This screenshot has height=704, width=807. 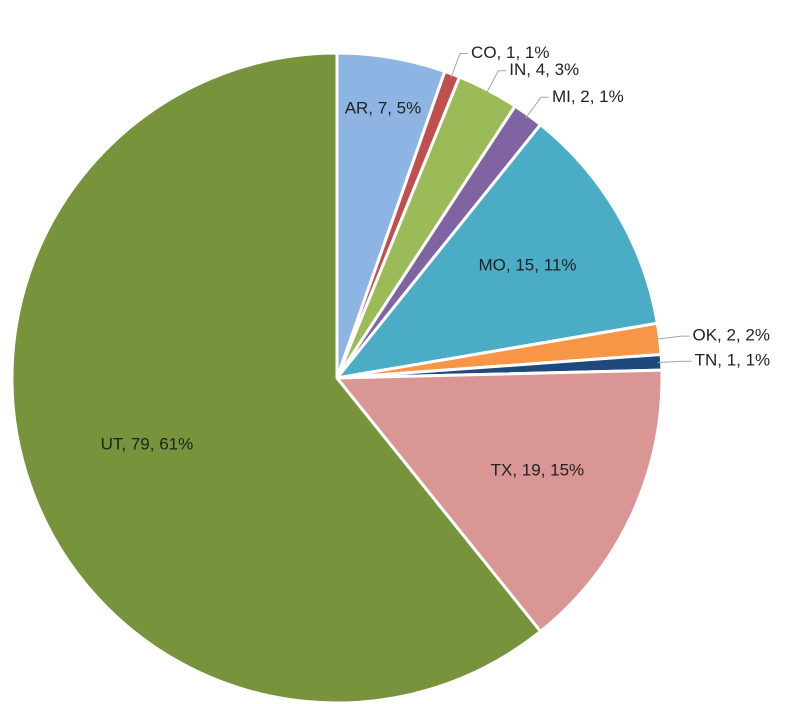 I want to click on data-label: CO, 1, 1%, so click(x=510, y=52).